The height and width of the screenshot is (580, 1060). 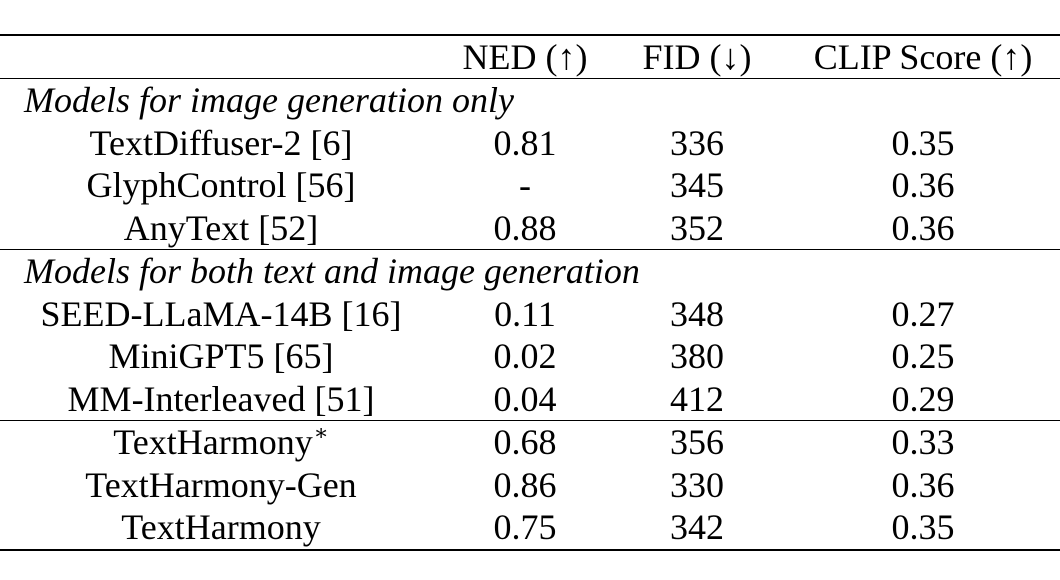 What do you see at coordinates (525, 484) in the screenshot?
I see `ned-cell: 0.86` at bounding box center [525, 484].